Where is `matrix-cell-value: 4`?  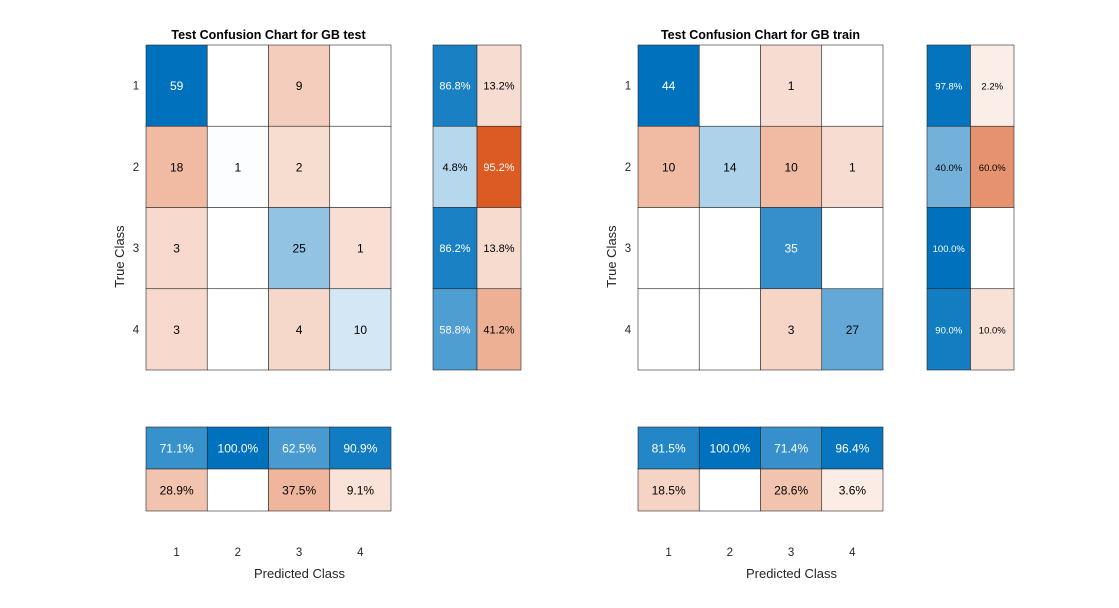
matrix-cell-value: 4 is located at coordinates (299, 330).